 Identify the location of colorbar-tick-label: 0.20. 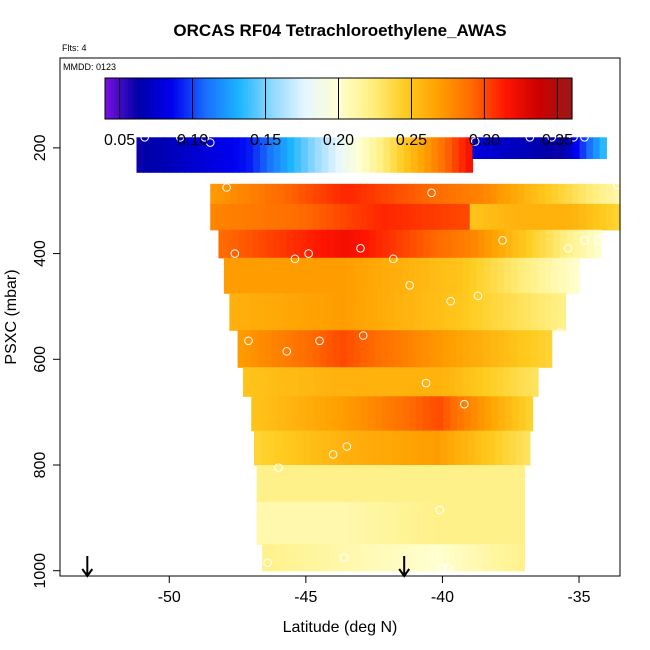
(338, 140).